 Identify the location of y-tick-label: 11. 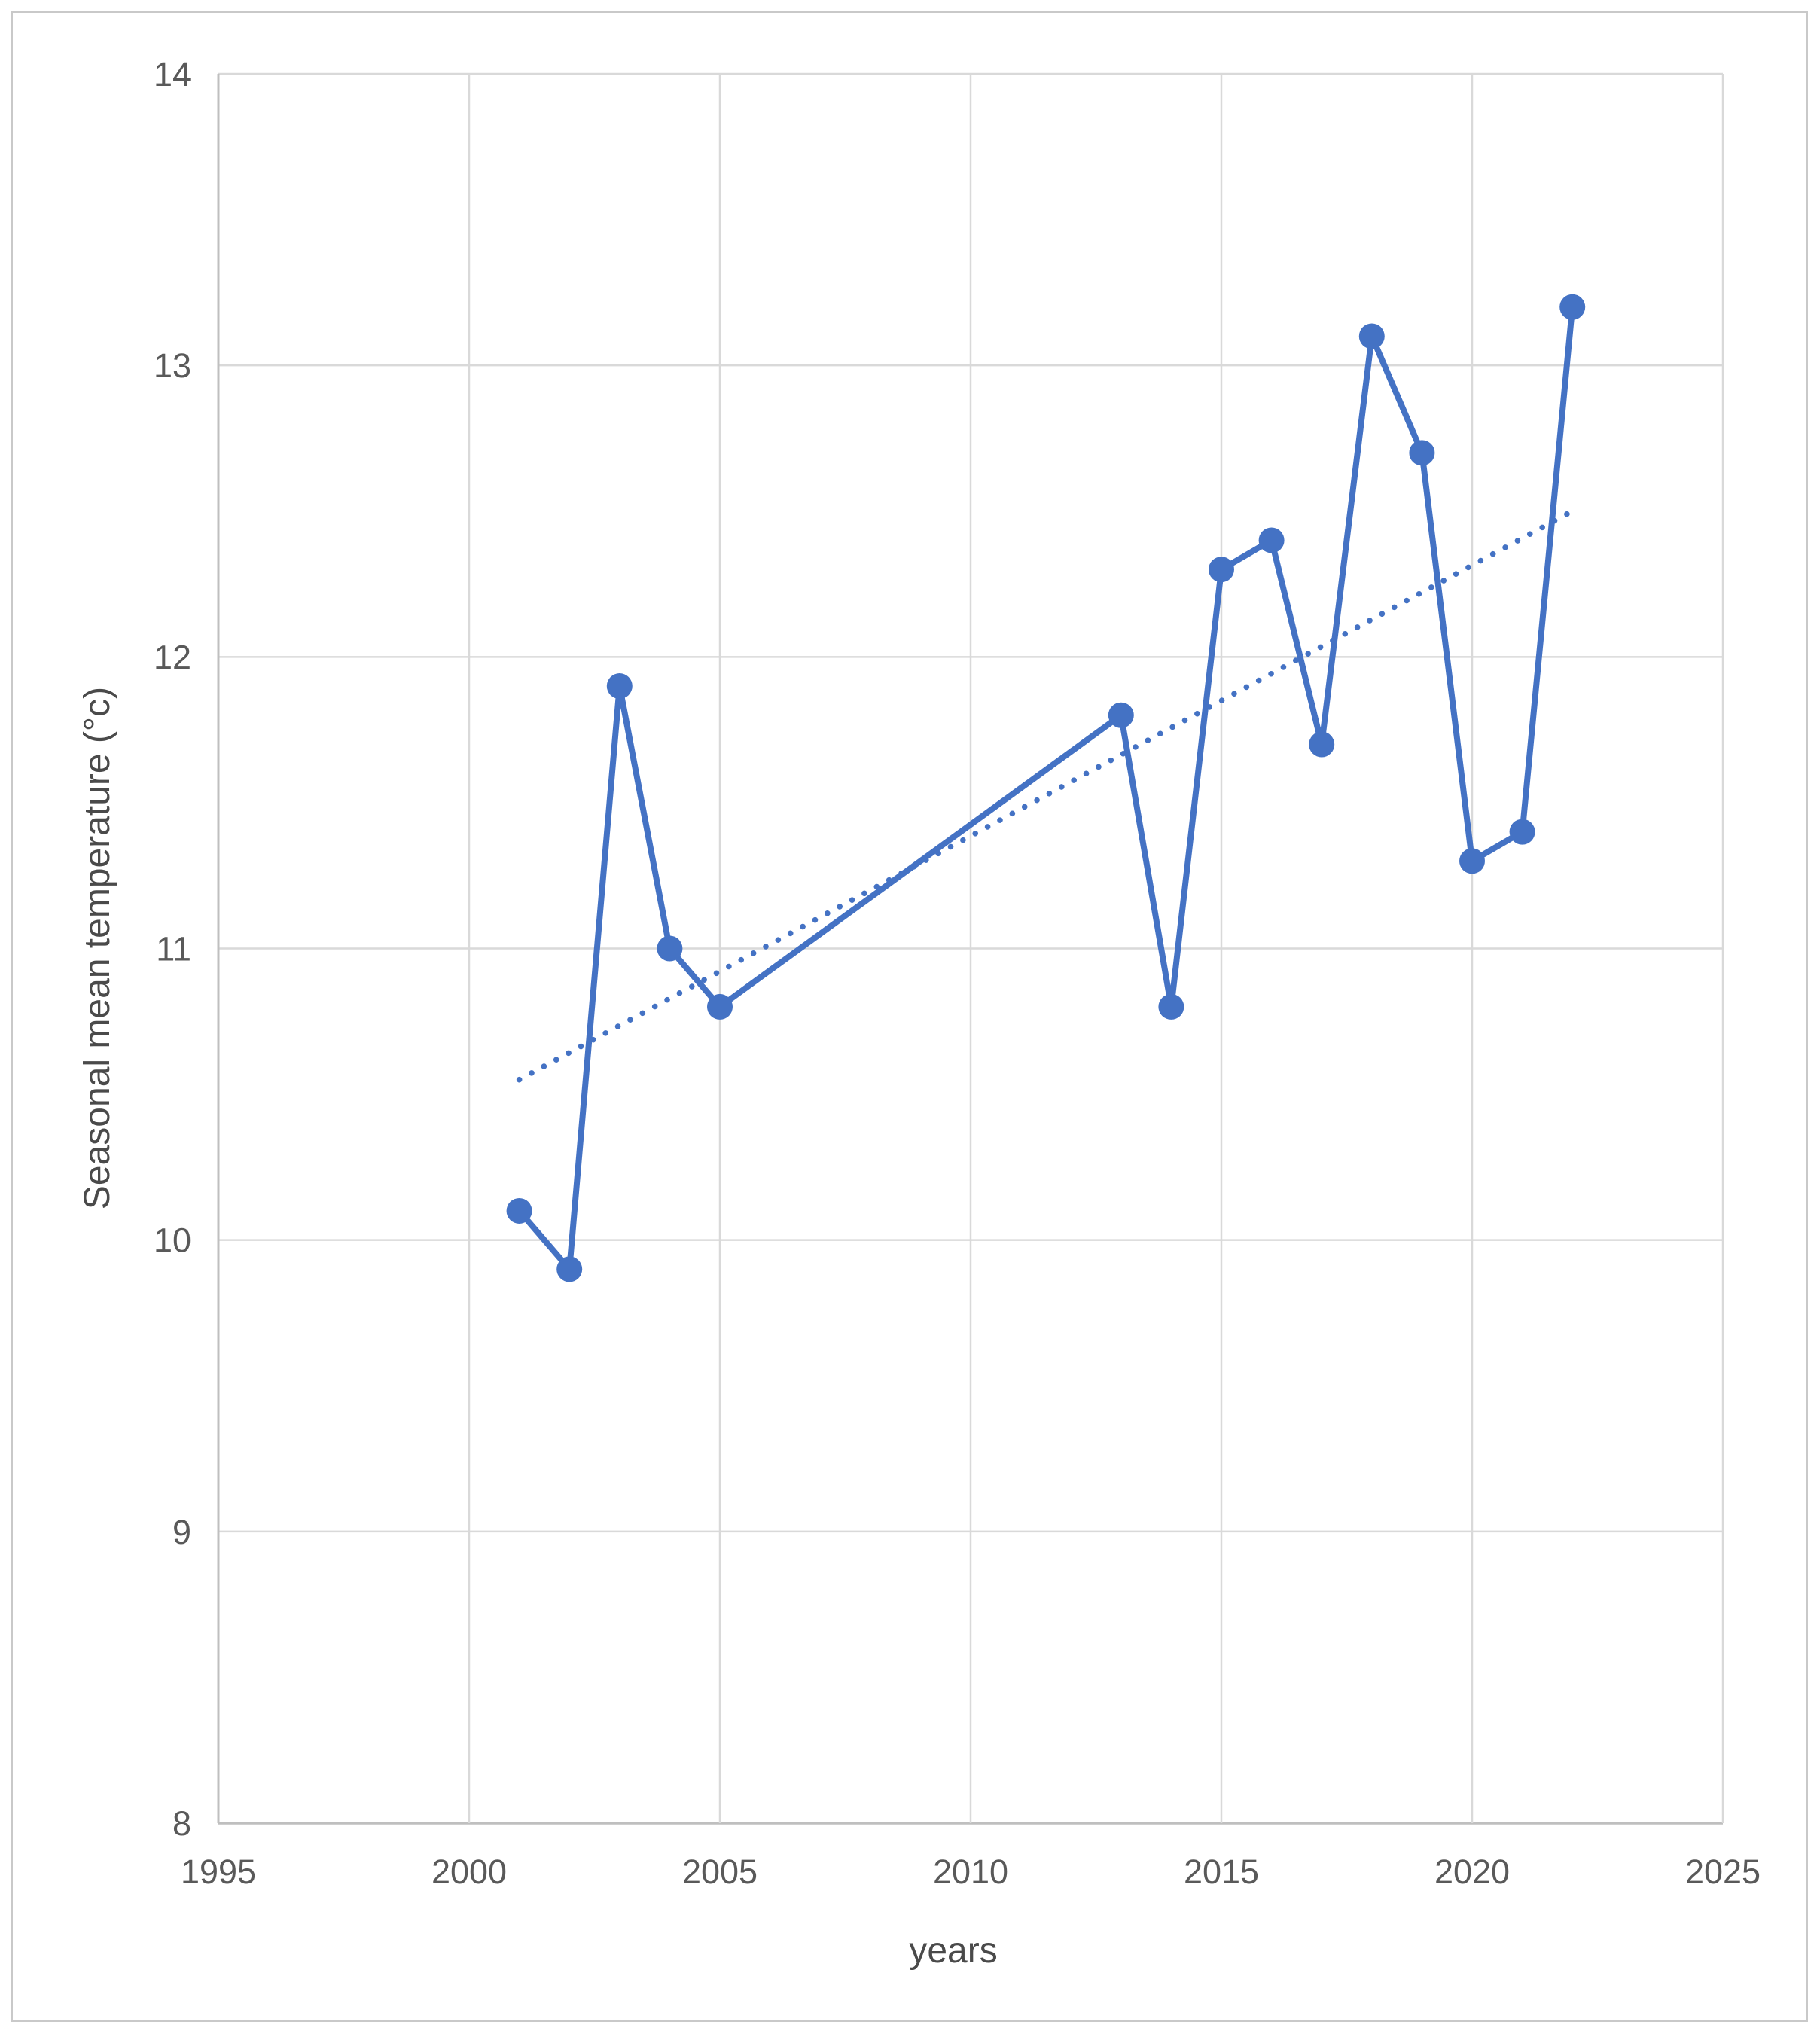
(173, 949).